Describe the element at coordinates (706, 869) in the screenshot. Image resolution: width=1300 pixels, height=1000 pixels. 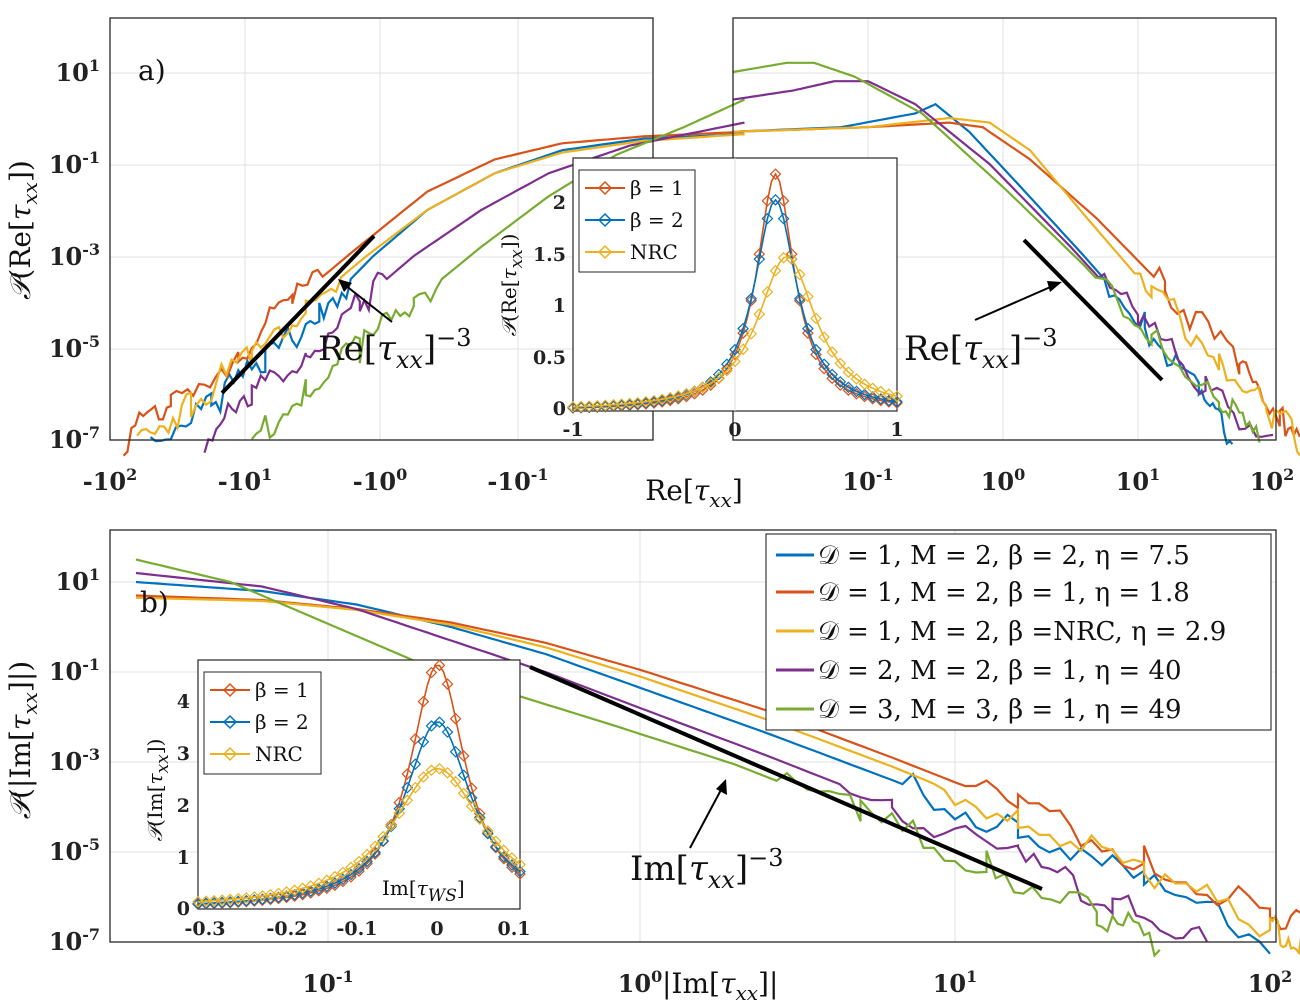
I see `b-annotation: Im[τxx]−3` at that location.